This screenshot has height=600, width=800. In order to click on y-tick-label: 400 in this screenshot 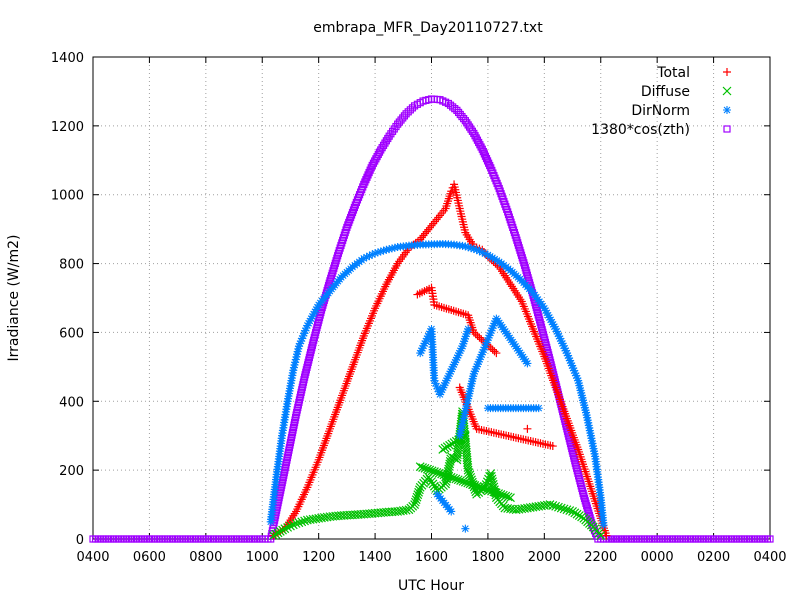, I will do `click(71, 402)`.